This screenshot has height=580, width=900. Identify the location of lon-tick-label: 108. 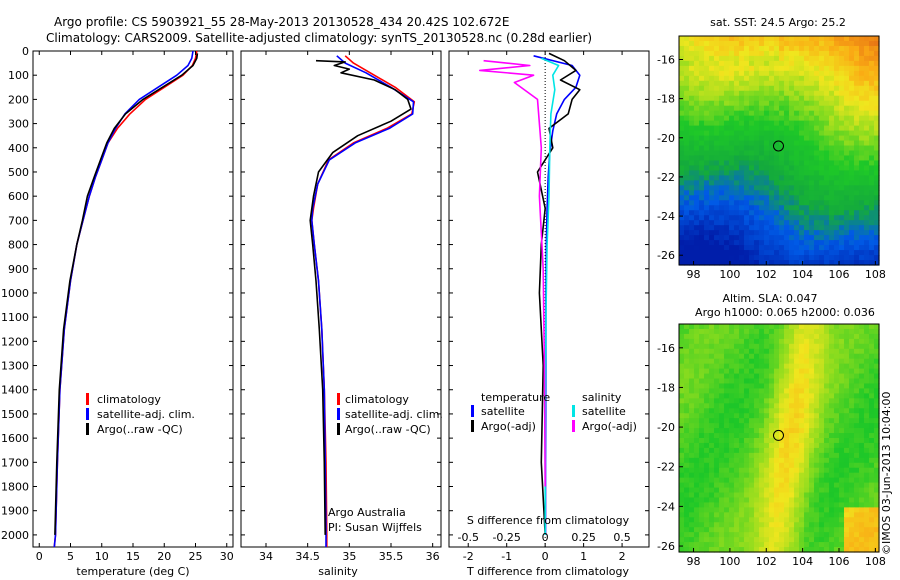
(875, 274).